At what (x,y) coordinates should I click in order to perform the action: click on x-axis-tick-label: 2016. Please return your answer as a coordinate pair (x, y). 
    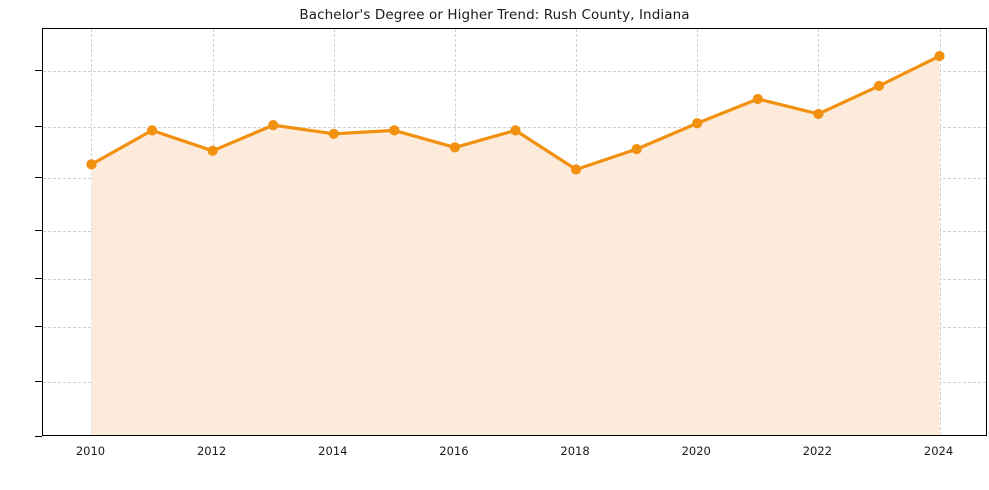
    Looking at the image, I should click on (454, 451).